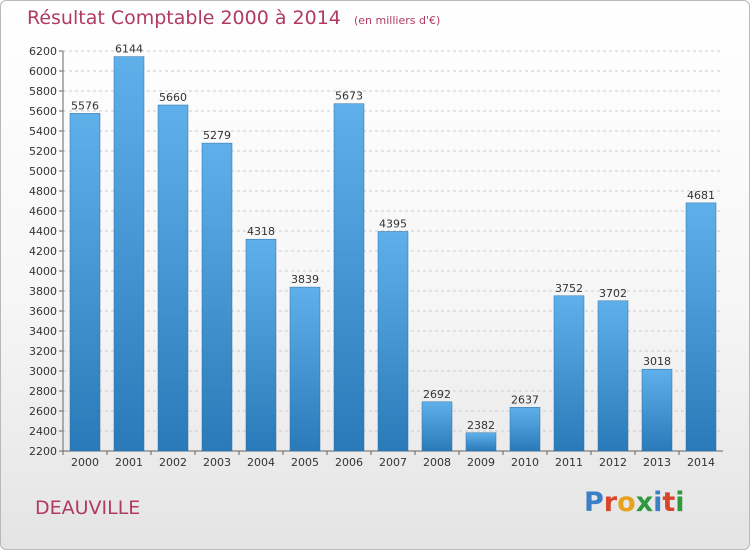 The height and width of the screenshot is (550, 750). Describe the element at coordinates (43, 331) in the screenshot. I see `y-tick-label: 3400` at that location.